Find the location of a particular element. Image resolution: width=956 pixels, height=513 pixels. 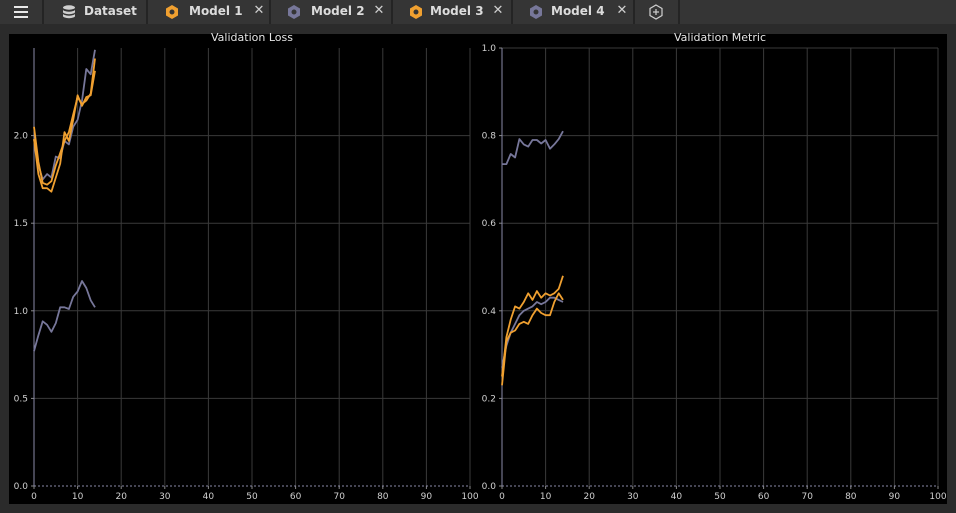

tab-model-4: Model 4 ✕ is located at coordinates (573, 12).